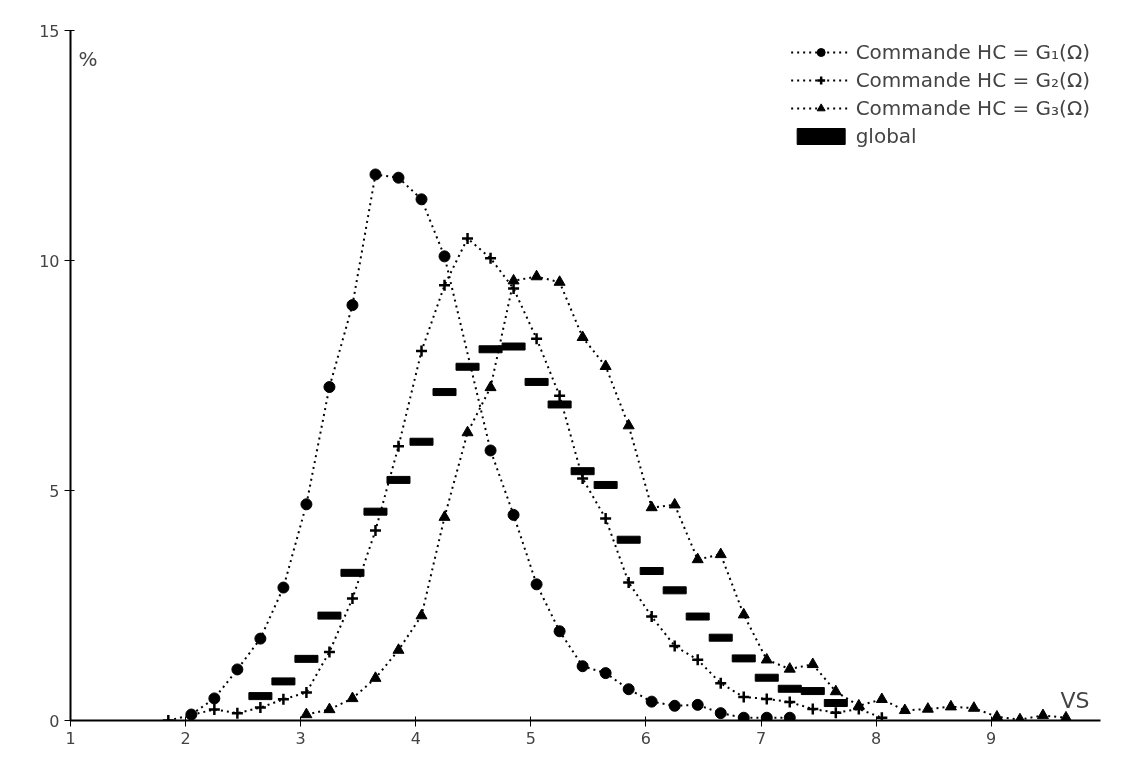 This screenshot has height=774, width=1125. What do you see at coordinates (185, 738) in the screenshot?
I see `x-tick-label: 2` at bounding box center [185, 738].